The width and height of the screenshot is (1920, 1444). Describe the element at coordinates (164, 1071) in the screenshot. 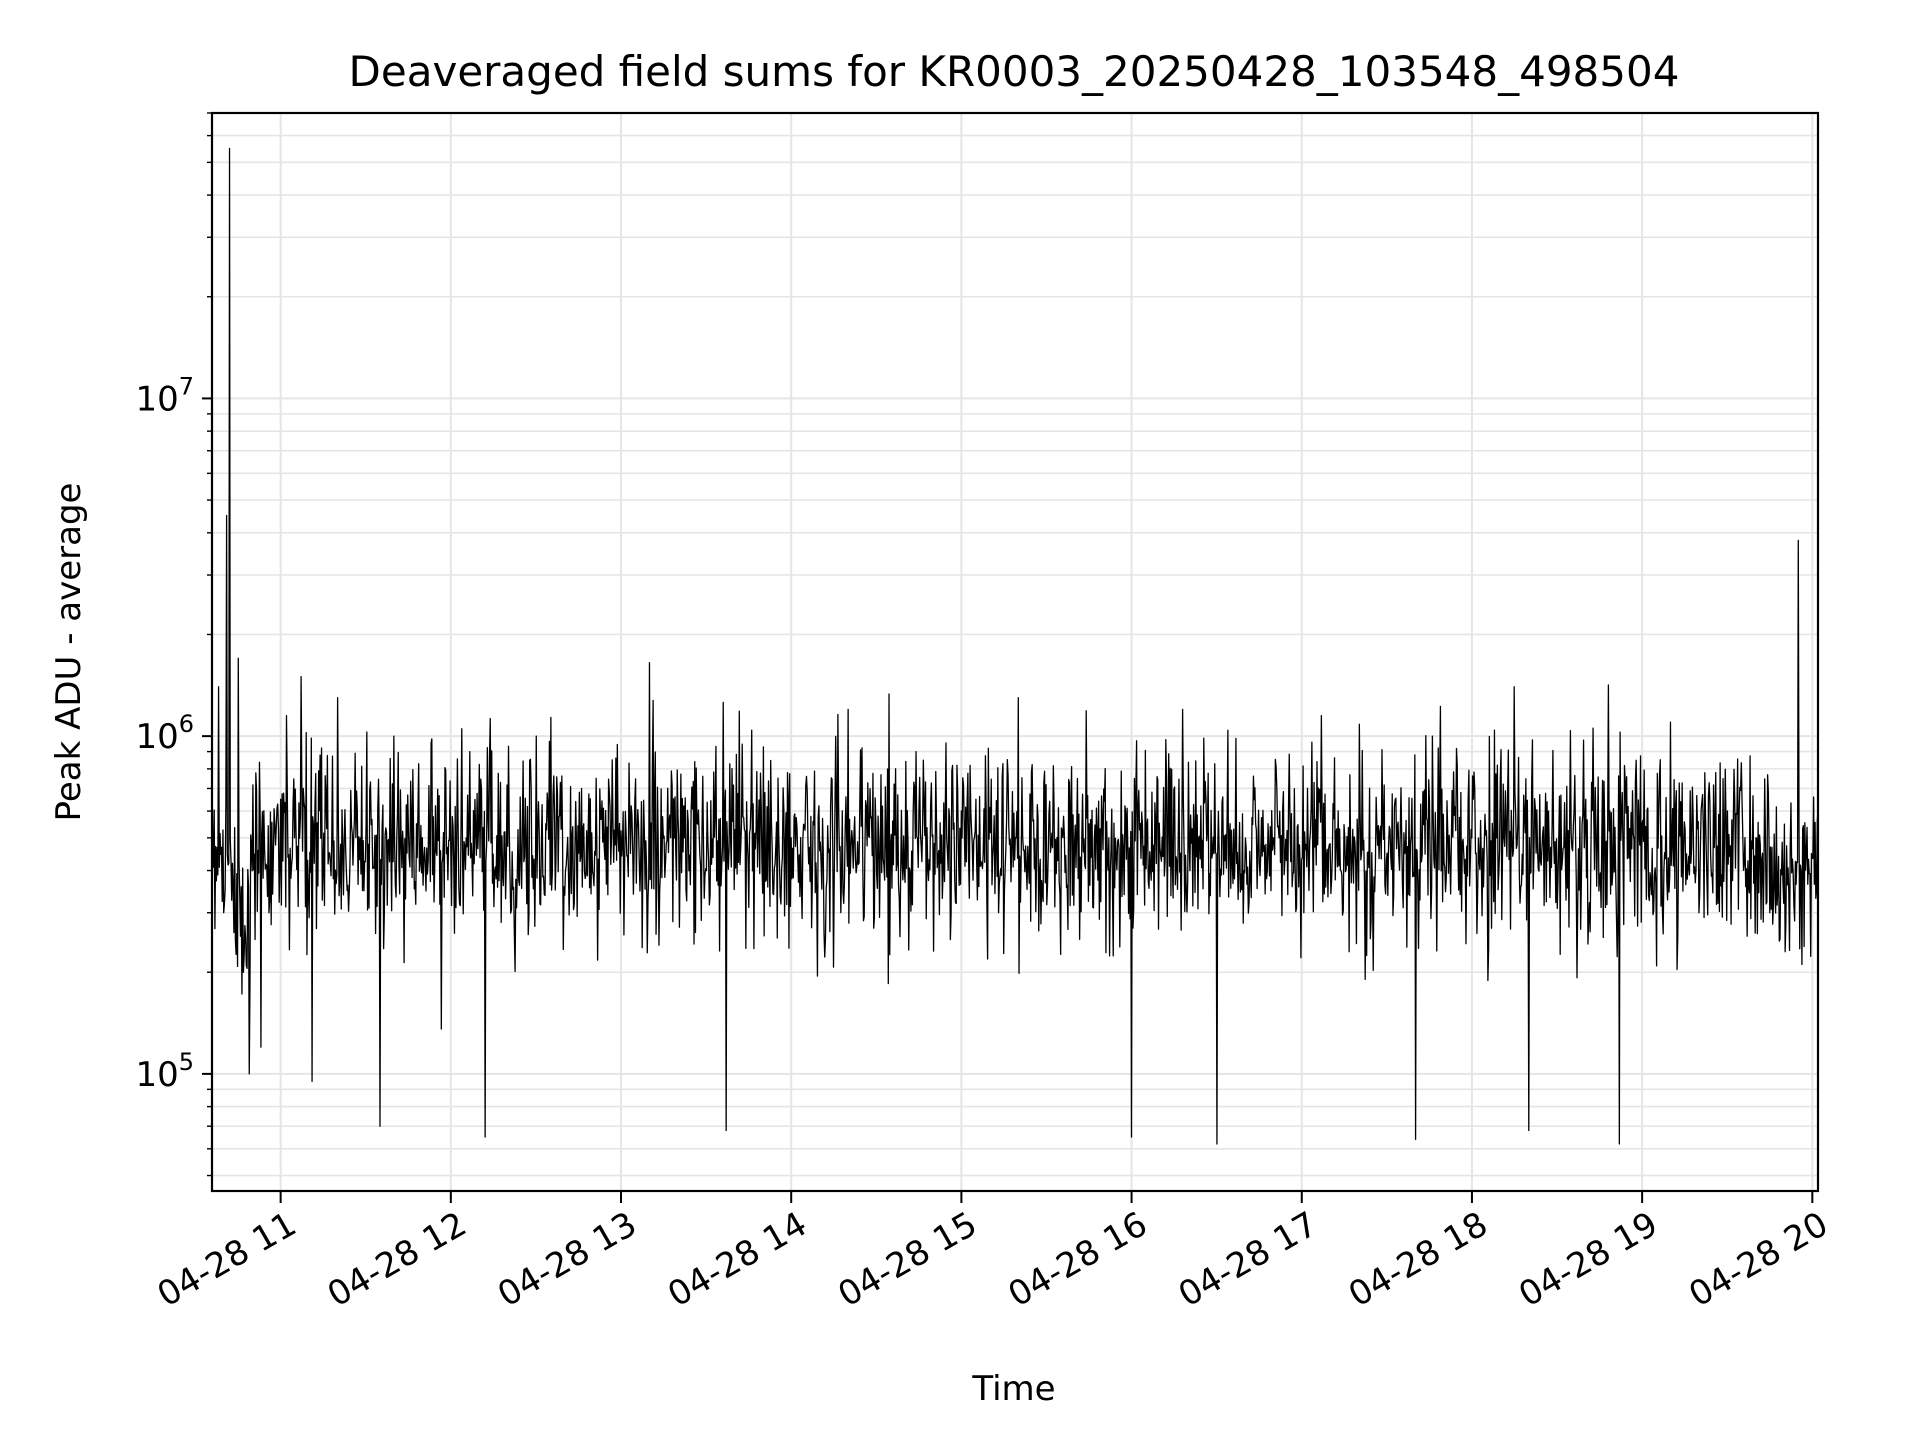

I see `y-tick-label: 10⁵` at that location.